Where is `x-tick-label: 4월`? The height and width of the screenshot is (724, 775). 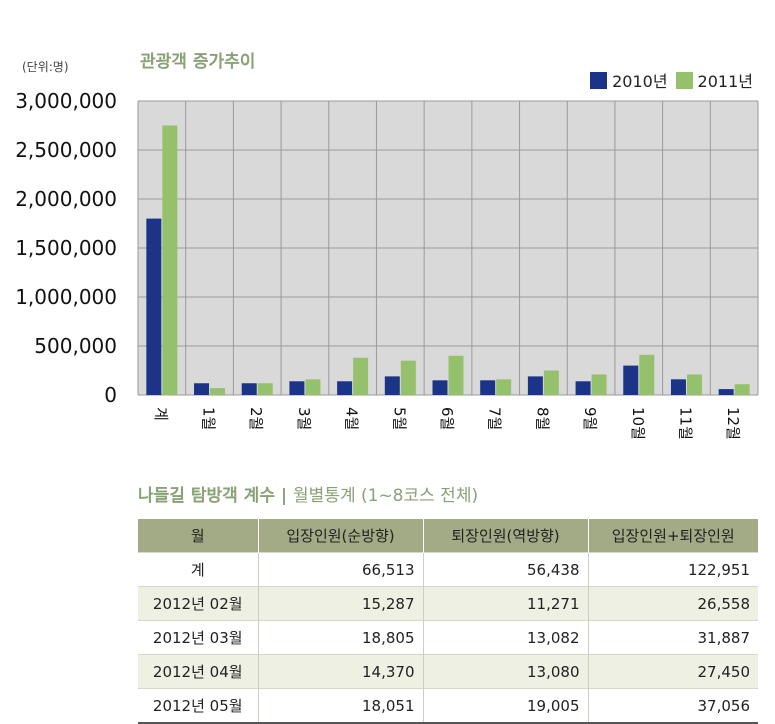
x-tick-label: 4월 is located at coordinates (352, 418).